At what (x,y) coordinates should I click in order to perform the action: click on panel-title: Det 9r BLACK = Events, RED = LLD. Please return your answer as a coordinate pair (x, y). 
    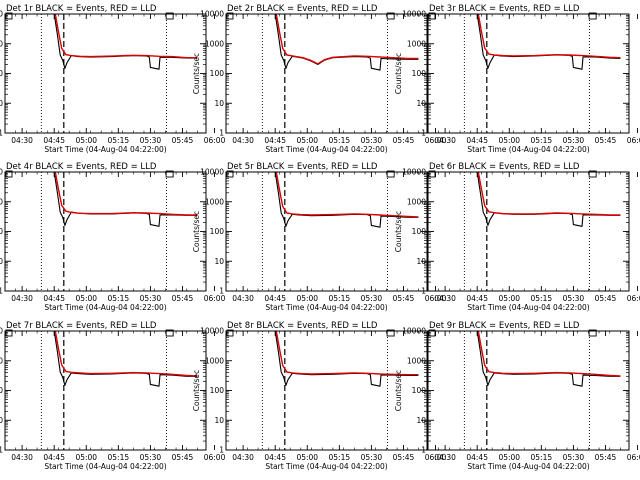
    Looking at the image, I should click on (504, 326).